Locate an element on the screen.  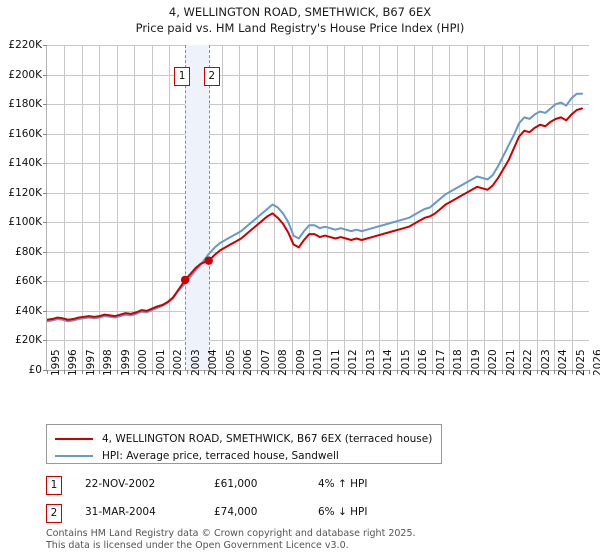
x-axis-tick-label: 2019 is located at coordinates (475, 362).